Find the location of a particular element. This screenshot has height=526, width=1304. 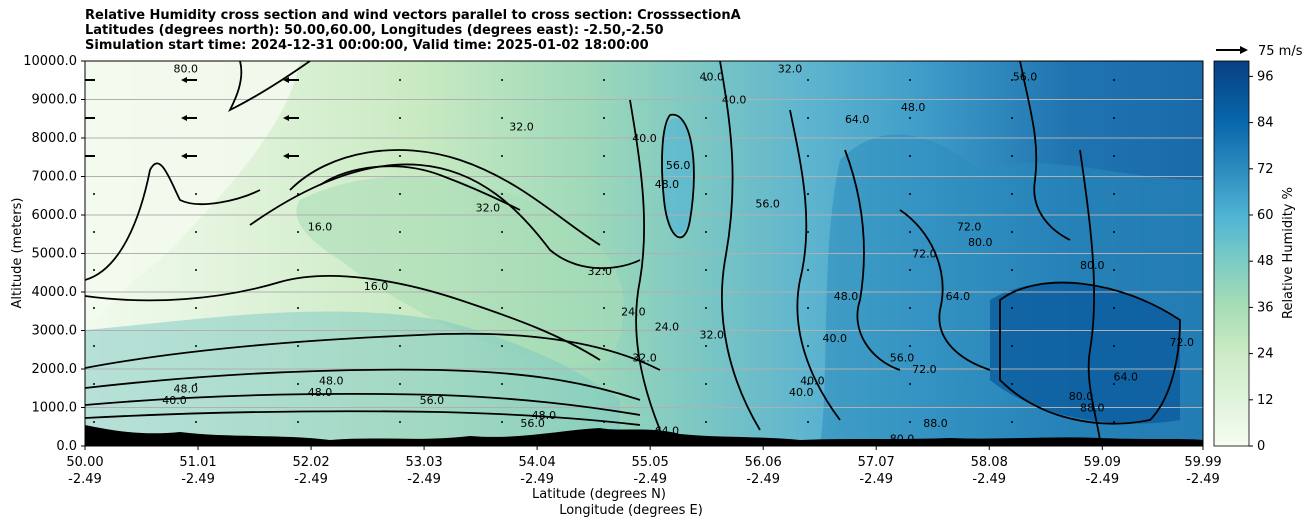

contour-line-32a is located at coordinates (420, 188).